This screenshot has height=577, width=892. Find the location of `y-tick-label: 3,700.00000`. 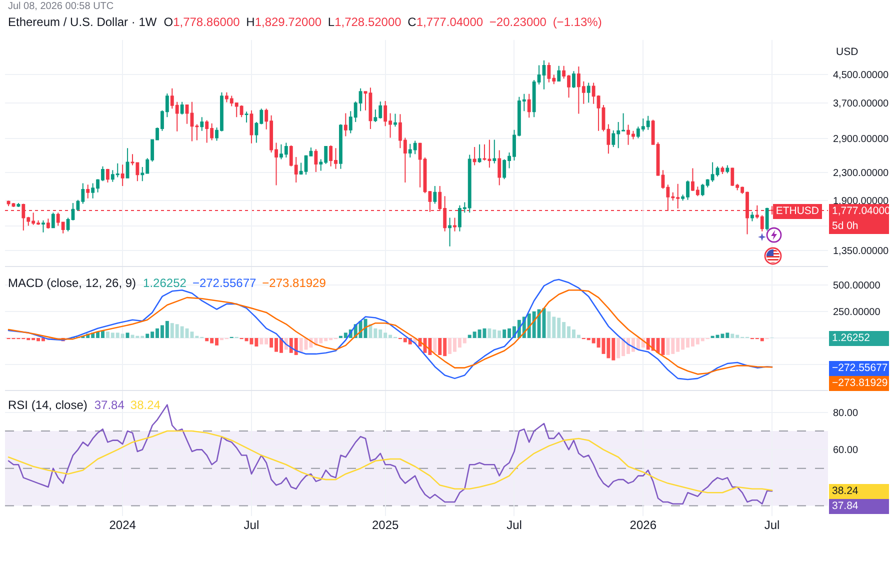

y-tick-label: 3,700.00000 is located at coordinates (861, 104).